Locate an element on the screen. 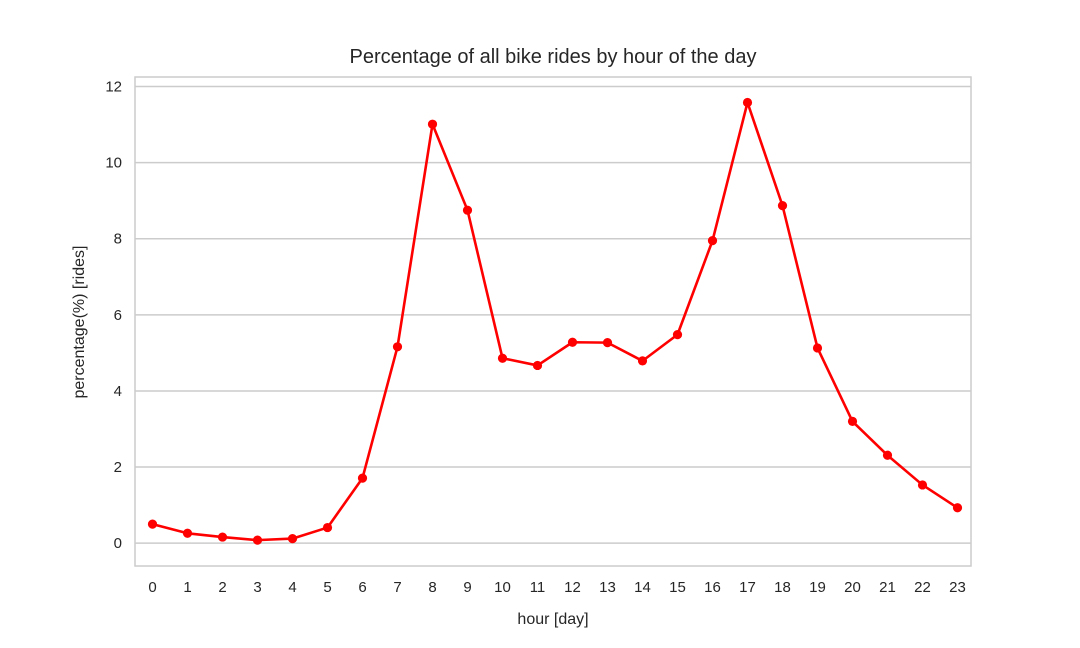 The image size is (1080, 648). x-tick-label: 14 is located at coordinates (642, 587).